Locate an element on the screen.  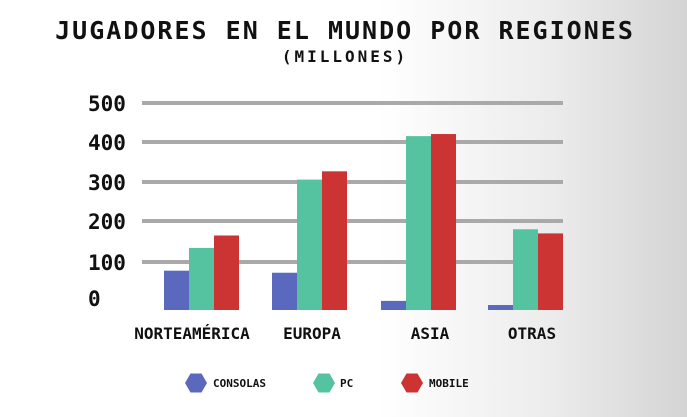
category-label: EUROPA is located at coordinates (312, 333).